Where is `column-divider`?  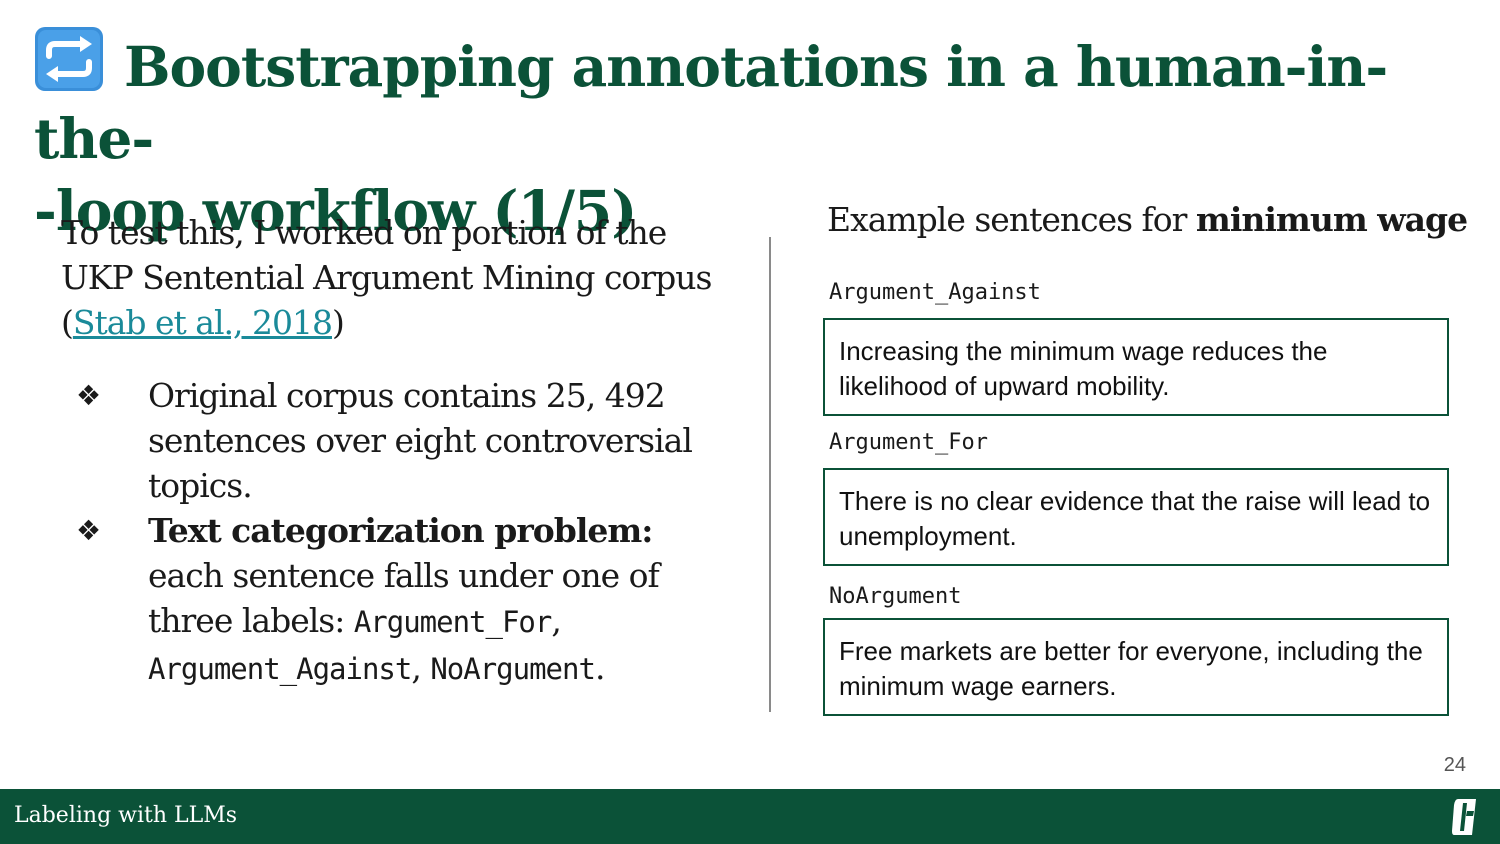
column-divider is located at coordinates (770, 474).